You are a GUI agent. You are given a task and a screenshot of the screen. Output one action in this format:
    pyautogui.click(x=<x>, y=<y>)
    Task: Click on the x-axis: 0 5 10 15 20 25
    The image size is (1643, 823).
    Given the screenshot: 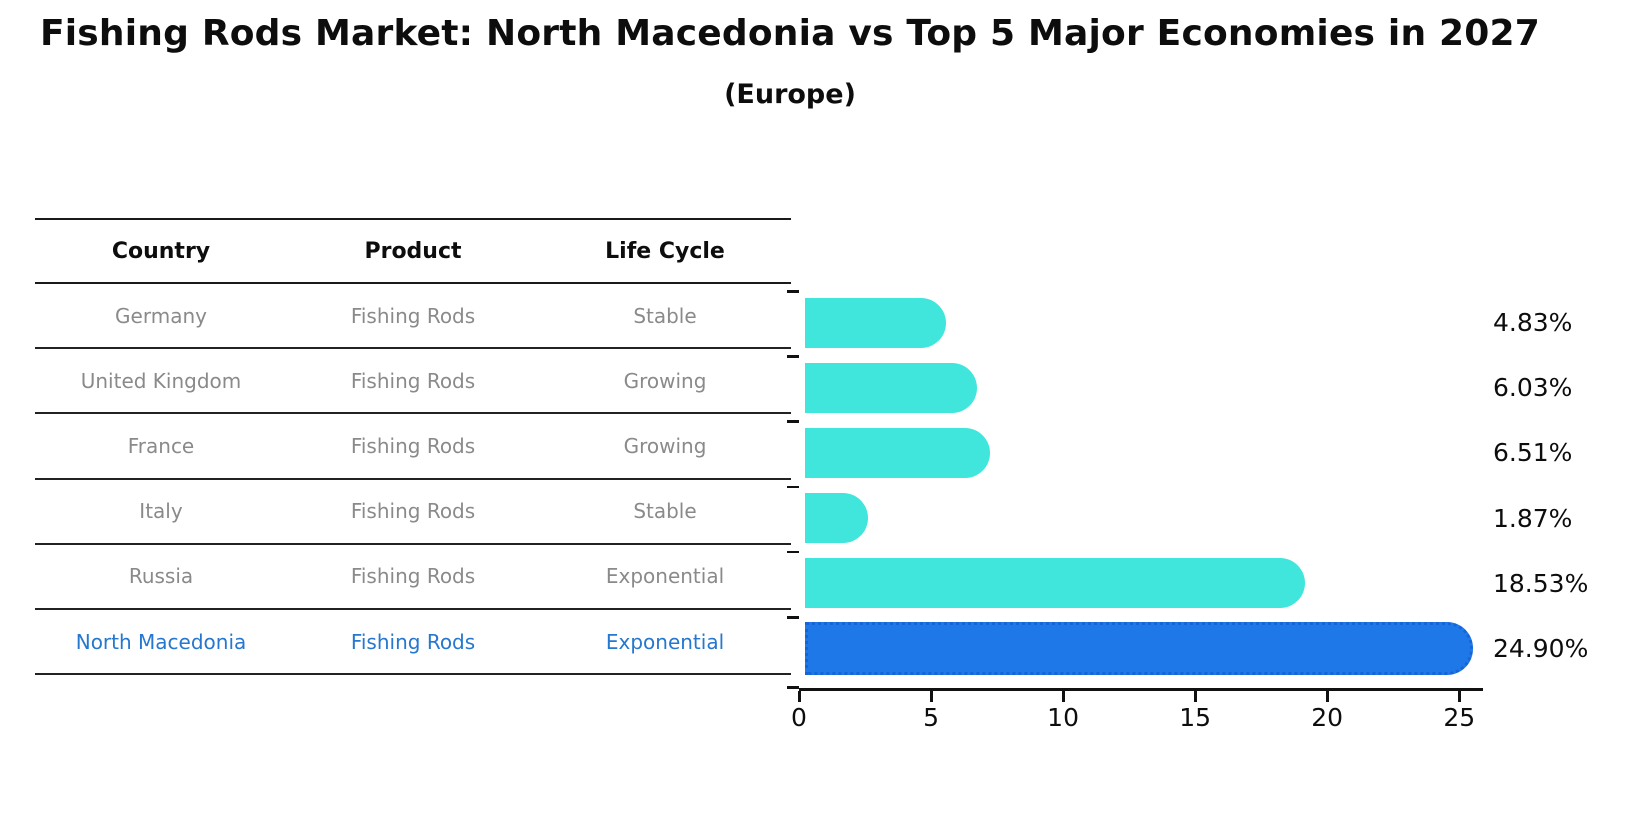 What is the action you would take?
    pyautogui.click(x=1137, y=714)
    